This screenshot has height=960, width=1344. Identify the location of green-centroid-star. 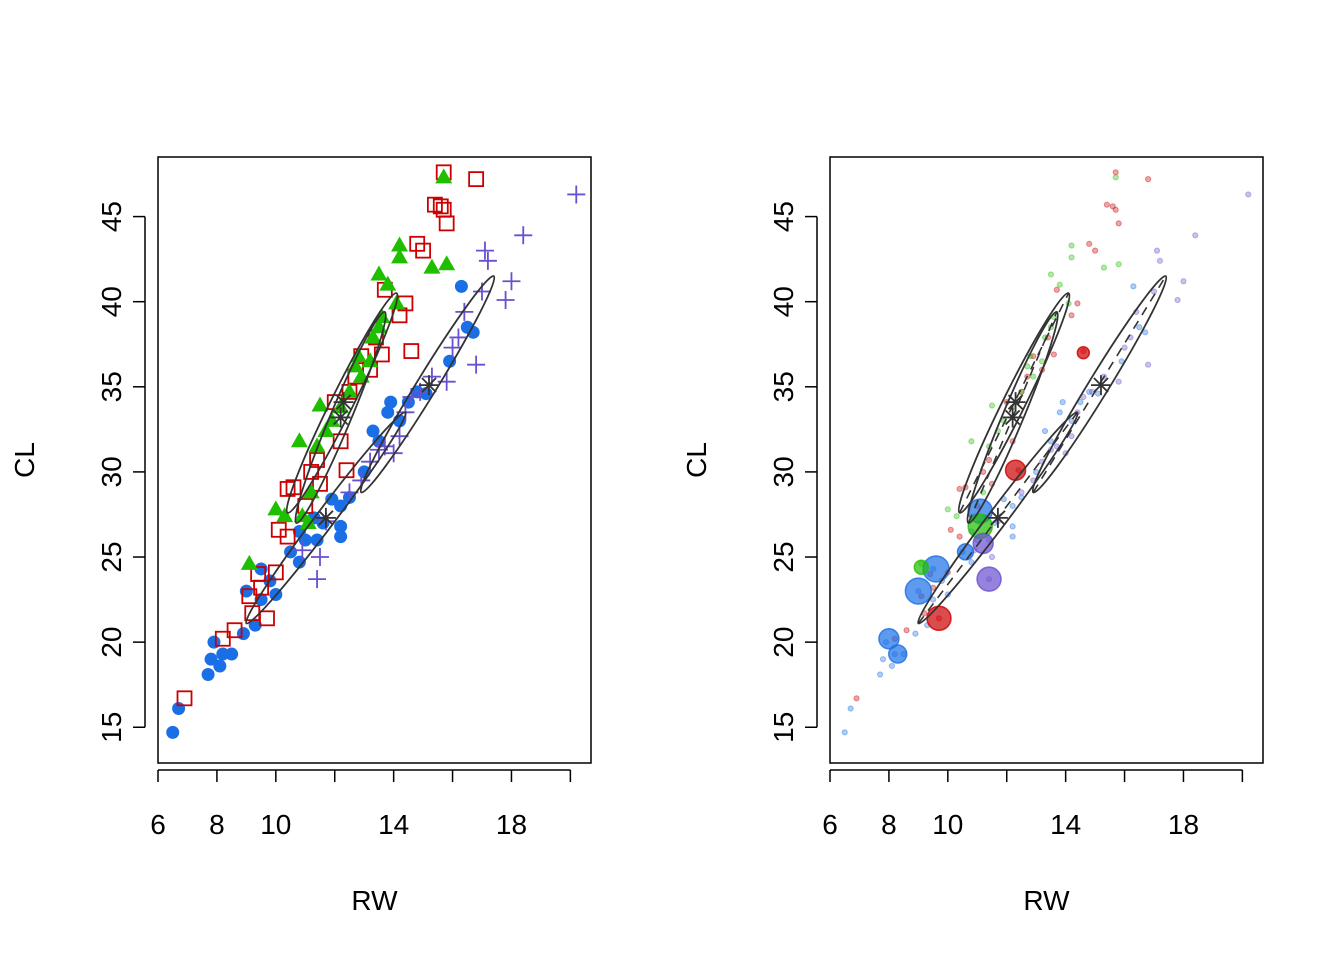
(340, 417).